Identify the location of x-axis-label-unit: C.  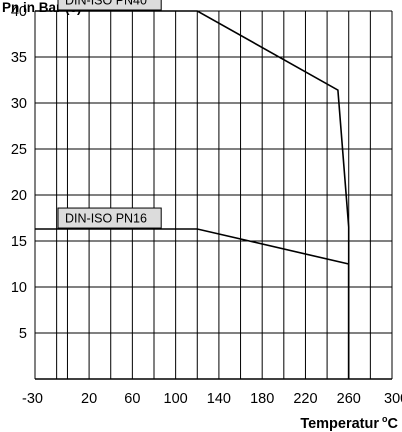
(393, 424).